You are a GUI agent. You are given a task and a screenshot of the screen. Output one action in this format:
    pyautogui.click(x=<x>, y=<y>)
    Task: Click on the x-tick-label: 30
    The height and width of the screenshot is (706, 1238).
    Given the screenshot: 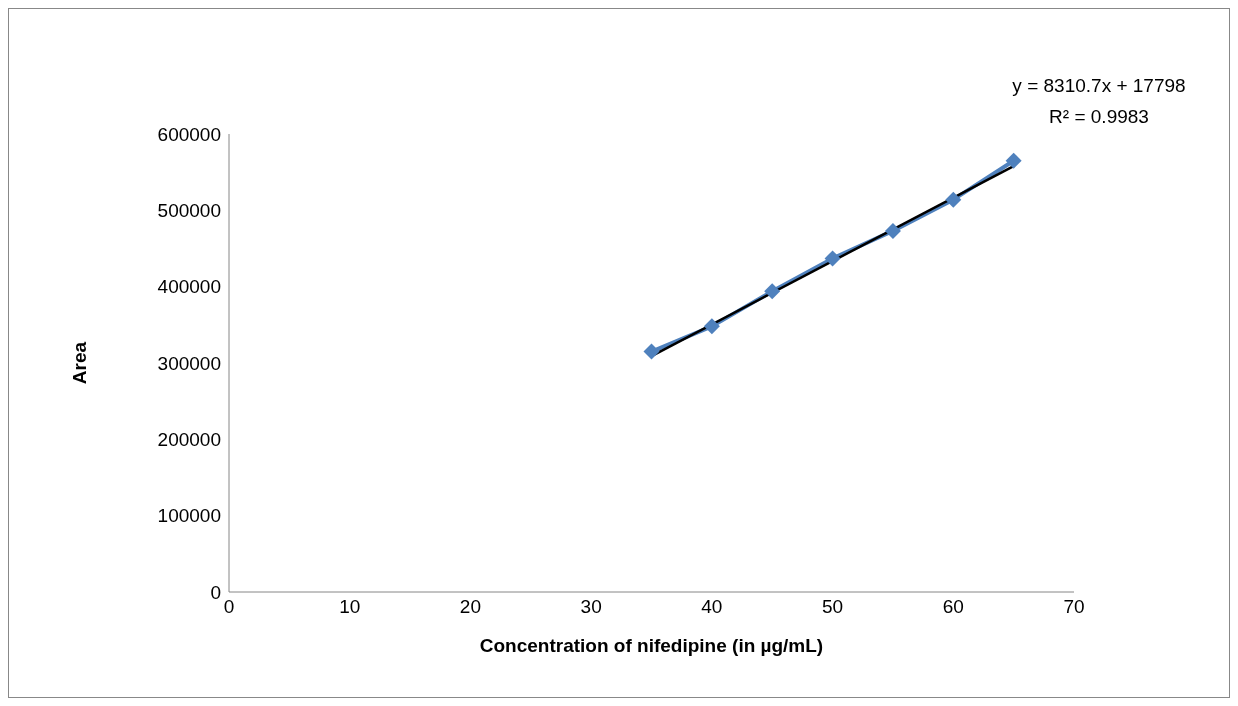 What is the action you would take?
    pyautogui.click(x=591, y=607)
    